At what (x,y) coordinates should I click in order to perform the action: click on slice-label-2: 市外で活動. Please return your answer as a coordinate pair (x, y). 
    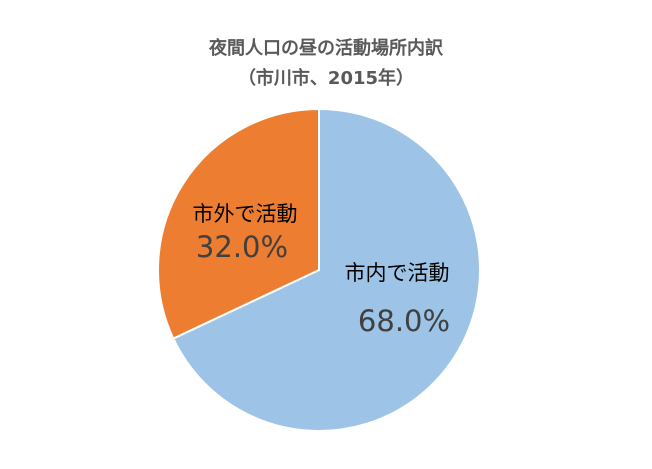
    Looking at the image, I should click on (245, 214).